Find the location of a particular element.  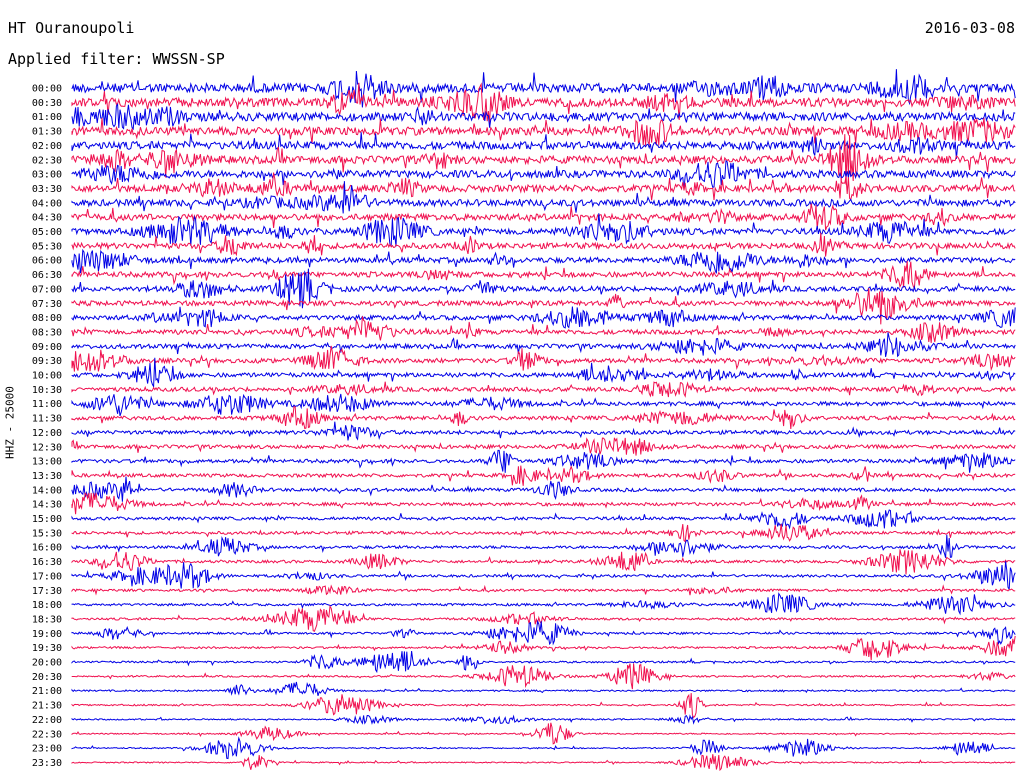

row-label: 23:30 is located at coordinates (47, 763).